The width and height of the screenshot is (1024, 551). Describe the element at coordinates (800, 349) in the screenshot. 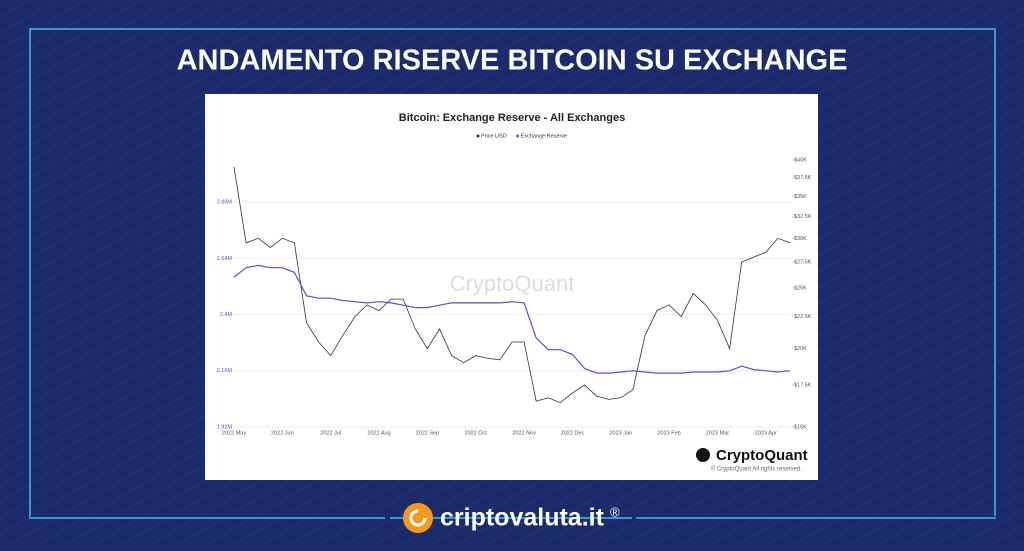

I see `y2-tick-label: $20K` at that location.